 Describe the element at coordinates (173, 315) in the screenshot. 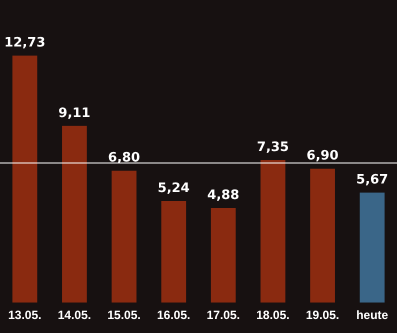

I see `x-tick-label: 16.05.` at that location.